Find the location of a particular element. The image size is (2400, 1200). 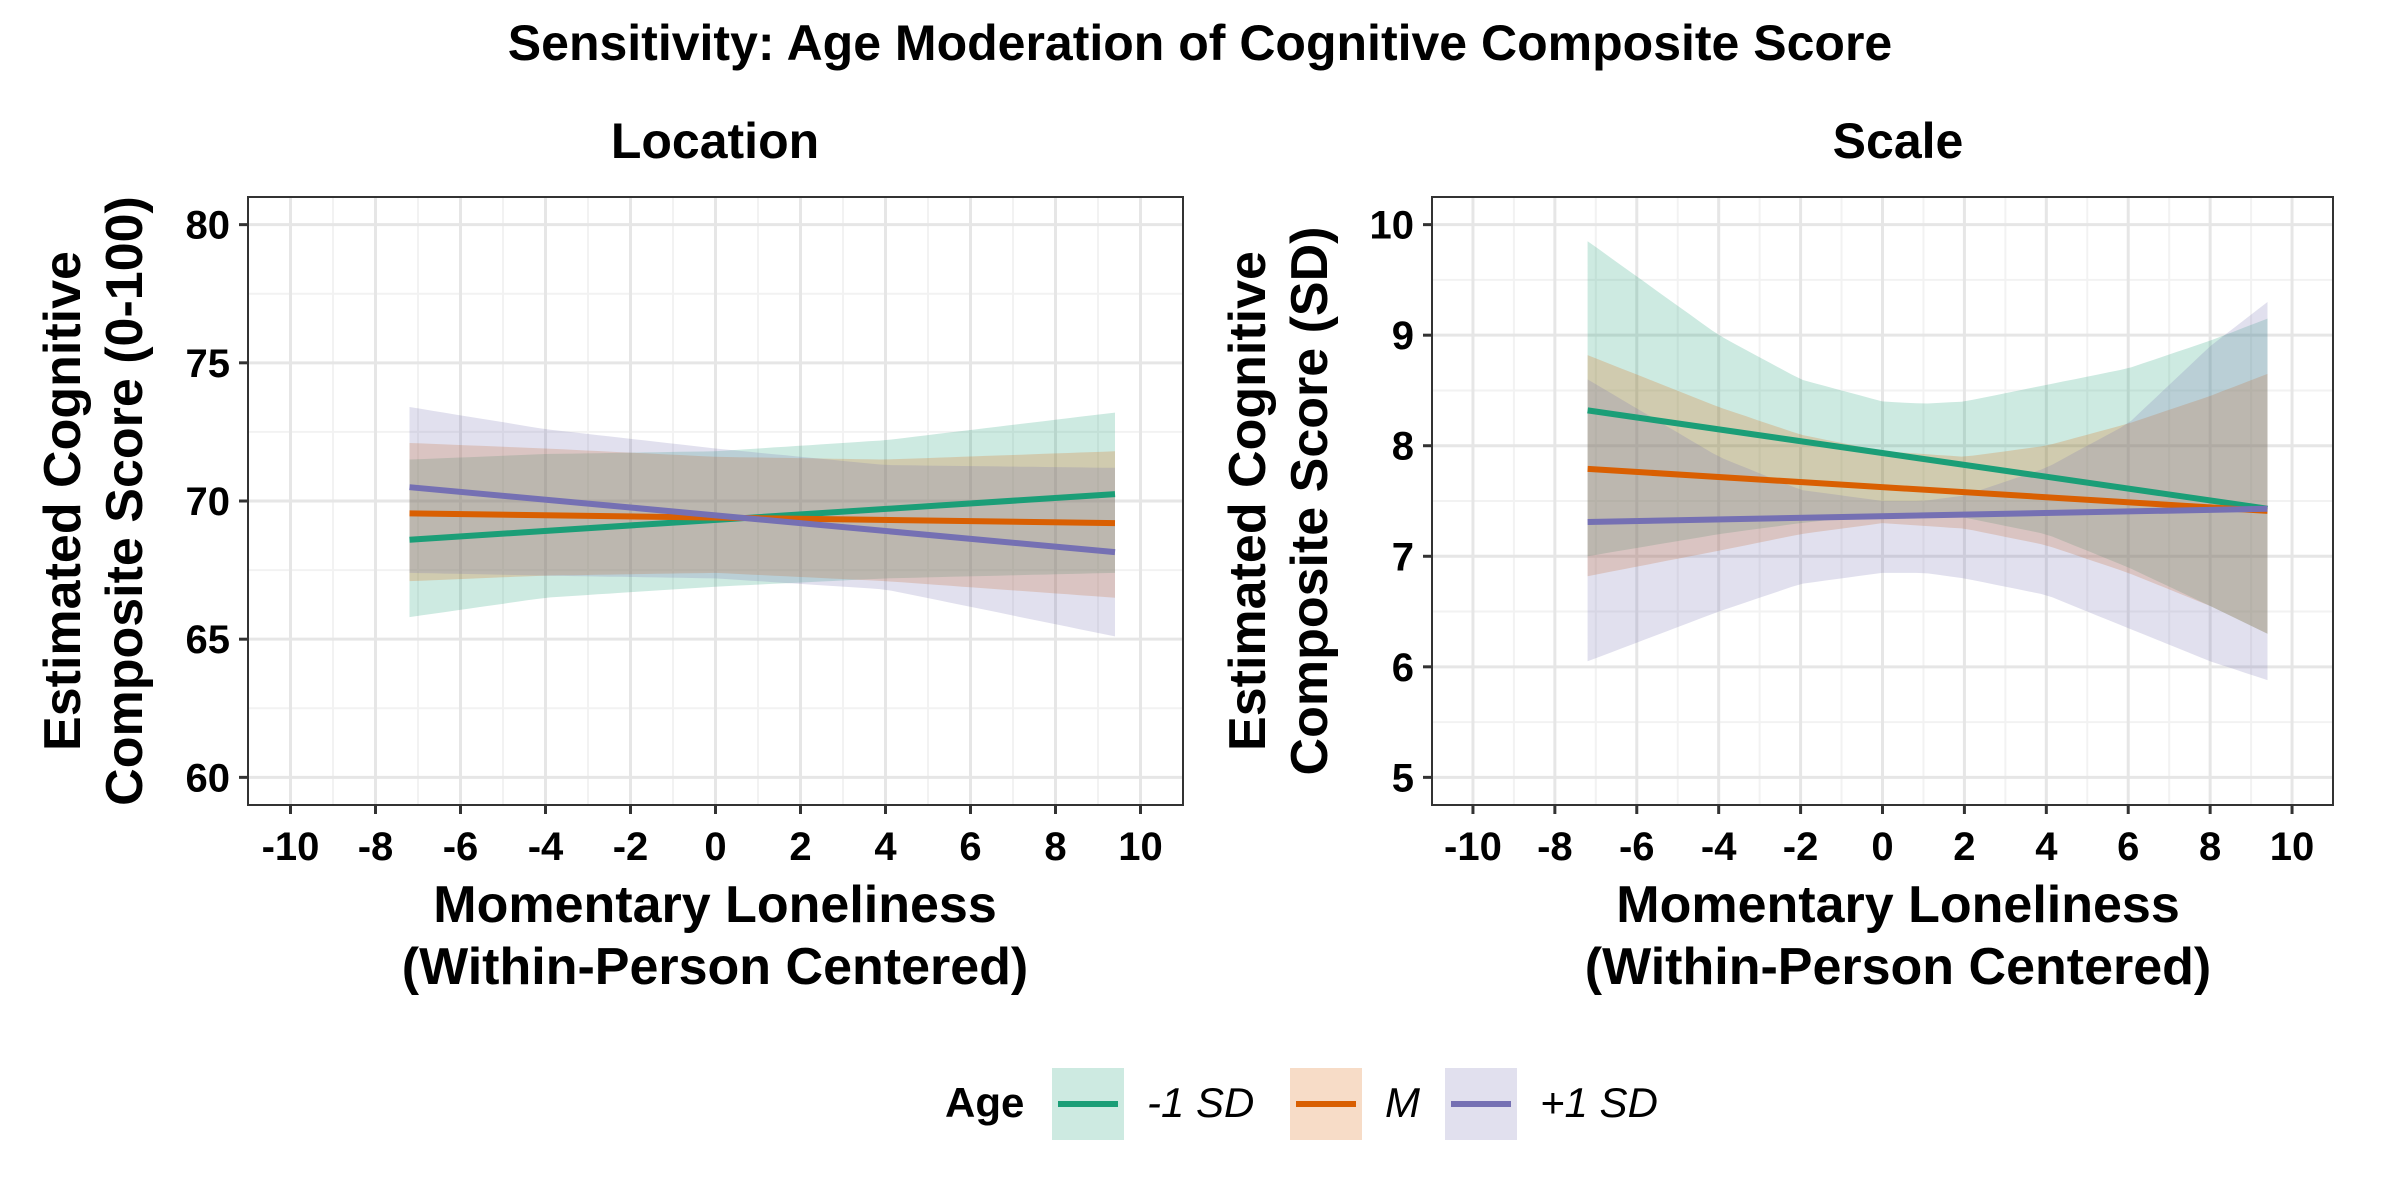

confidence-band-+1 SD is located at coordinates (1927, 491).